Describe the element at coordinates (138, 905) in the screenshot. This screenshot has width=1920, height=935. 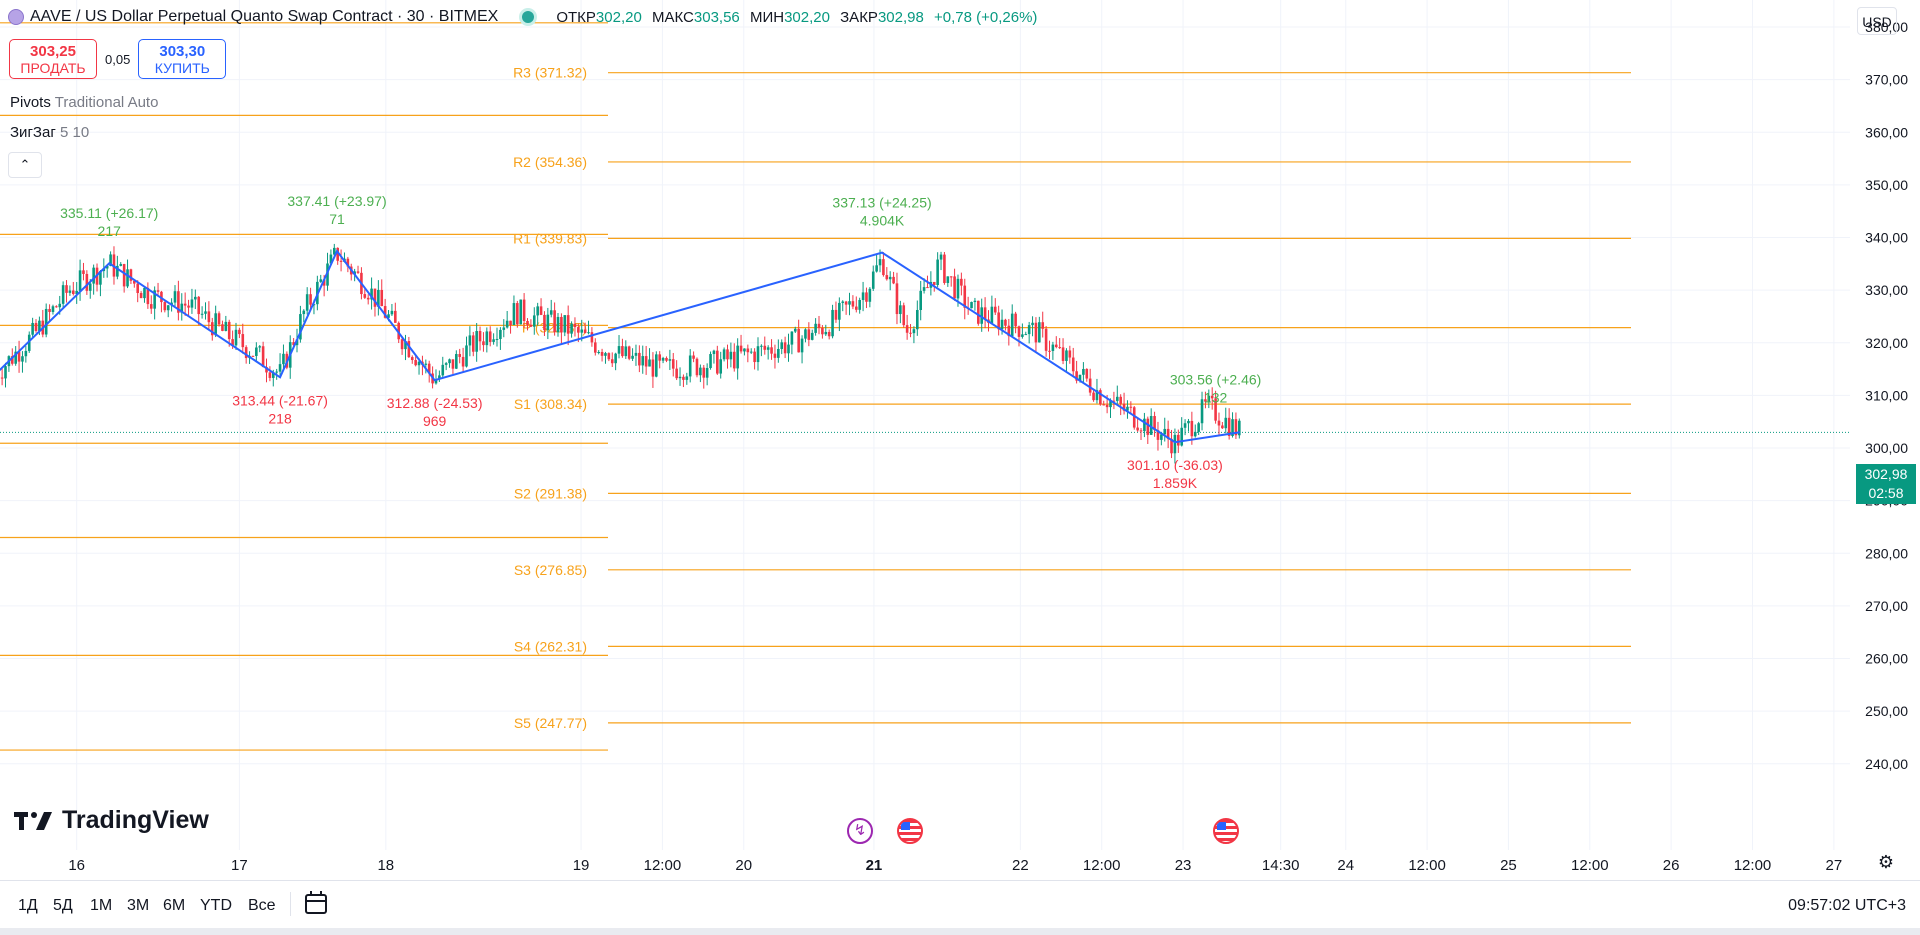
I see `tf-3m: 3М` at that location.